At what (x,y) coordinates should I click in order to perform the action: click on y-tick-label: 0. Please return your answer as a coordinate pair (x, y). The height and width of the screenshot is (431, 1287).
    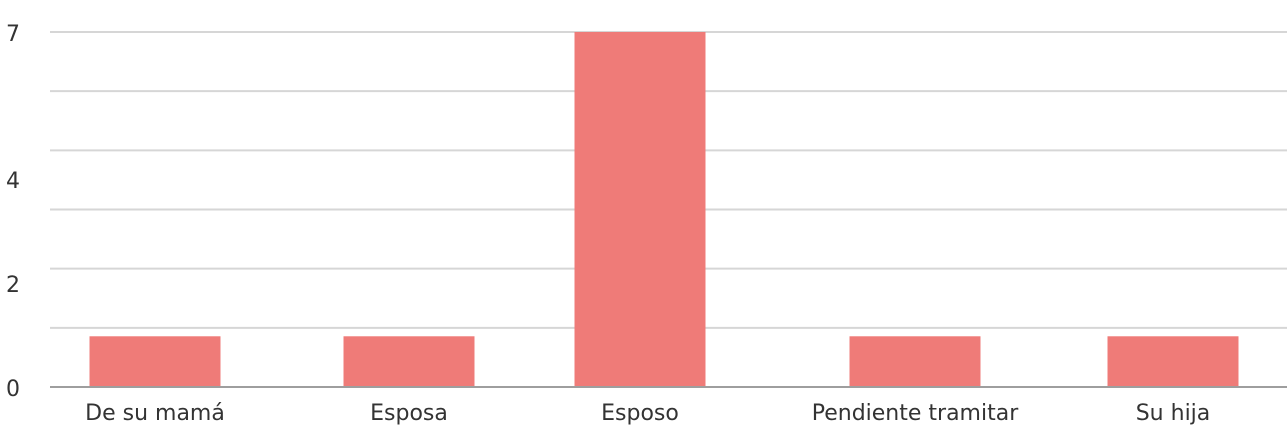
    Looking at the image, I should click on (13, 389).